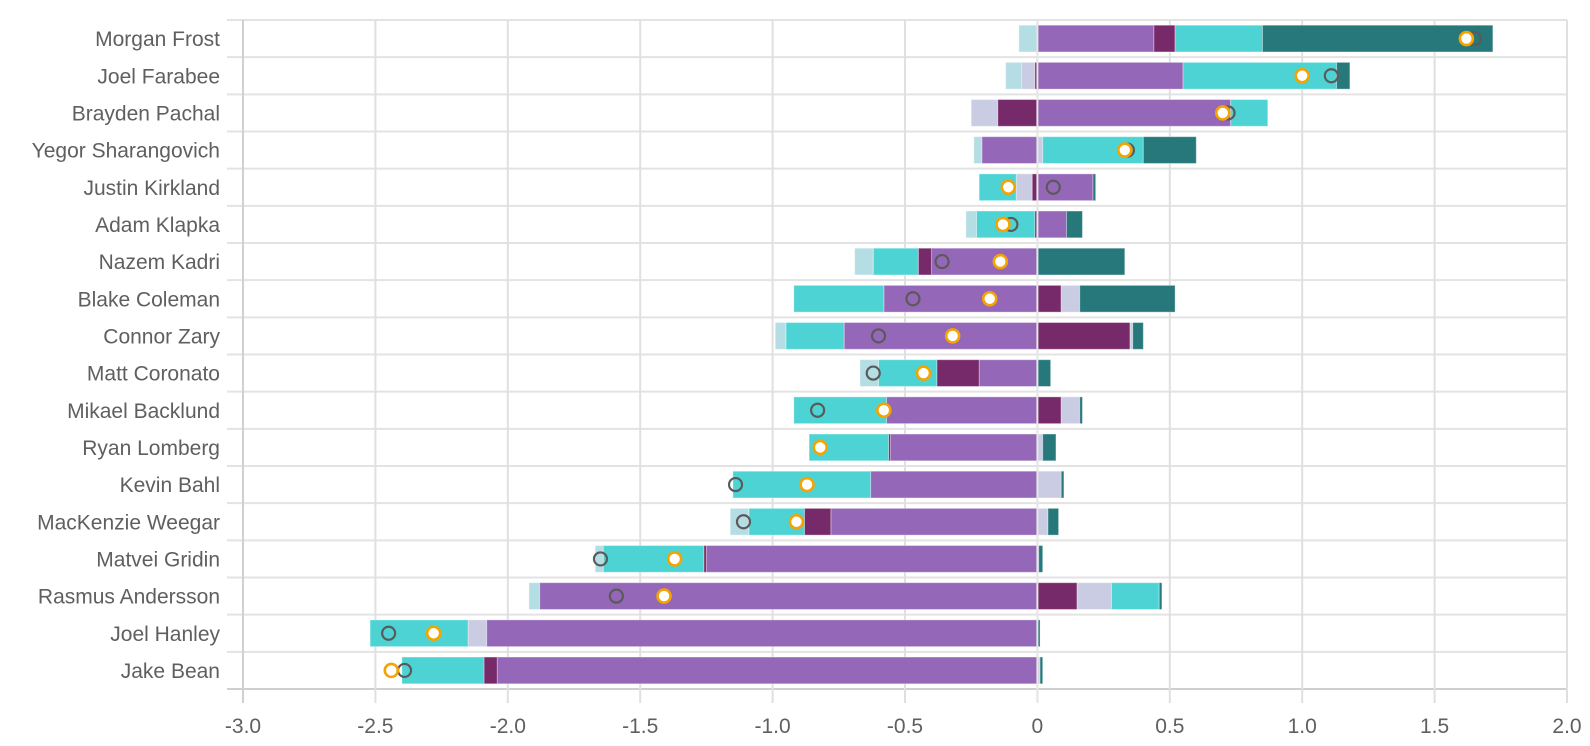 The height and width of the screenshot is (746, 1590). I want to click on bar-segment-component-1-nazem-kadri, so click(984, 261).